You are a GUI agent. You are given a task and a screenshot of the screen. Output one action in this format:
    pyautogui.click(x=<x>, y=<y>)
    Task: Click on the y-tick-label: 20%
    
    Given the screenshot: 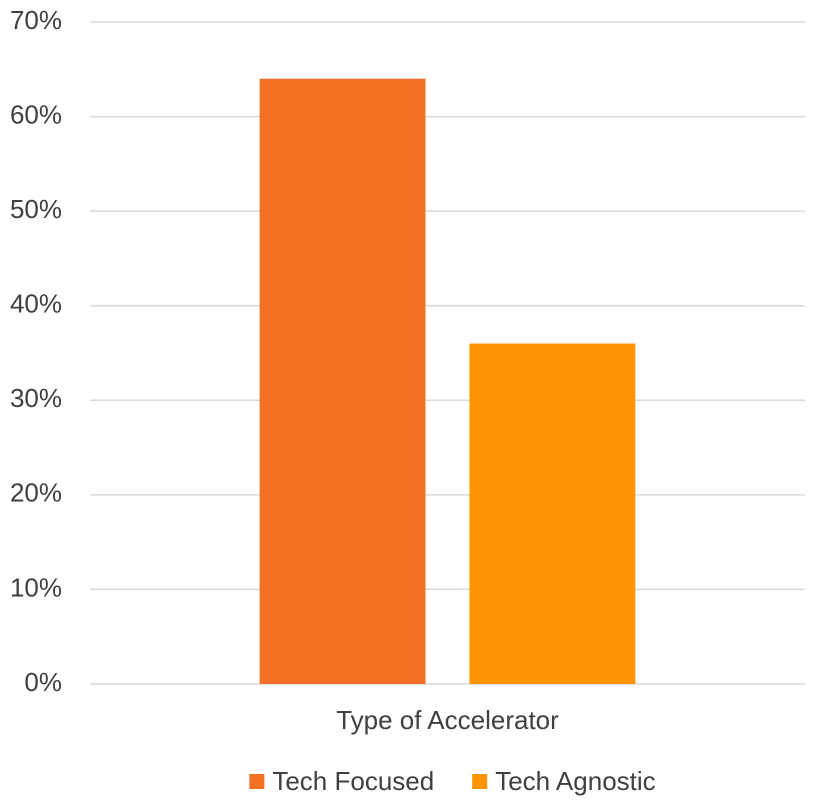 What is the action you would take?
    pyautogui.click(x=36, y=493)
    